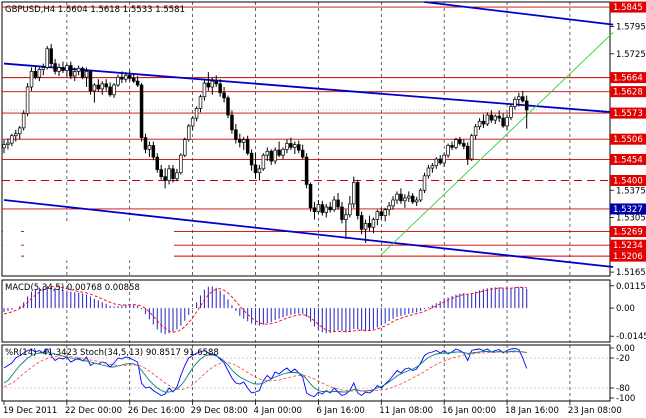 The image size is (646, 418). Describe the element at coordinates (95, 10) in the screenshot. I see `price-pane-title: GBPUSD,H4 1.5604 1.5618 1.5533 1.5581` at that location.